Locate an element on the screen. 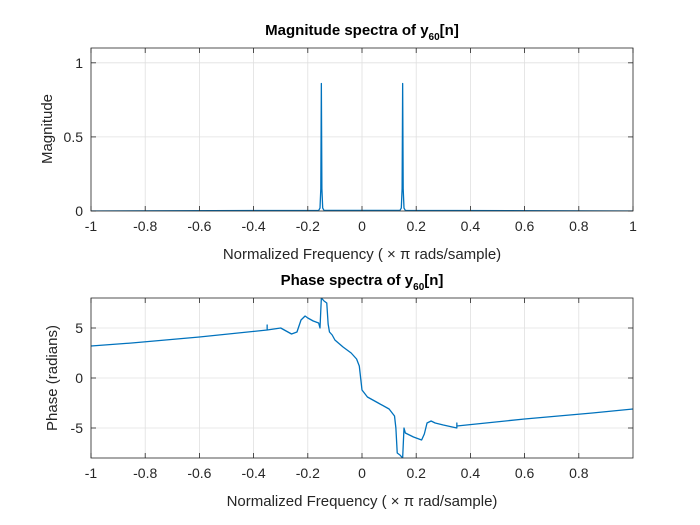  phase-y-tick-label: 0 is located at coordinates (79, 378).